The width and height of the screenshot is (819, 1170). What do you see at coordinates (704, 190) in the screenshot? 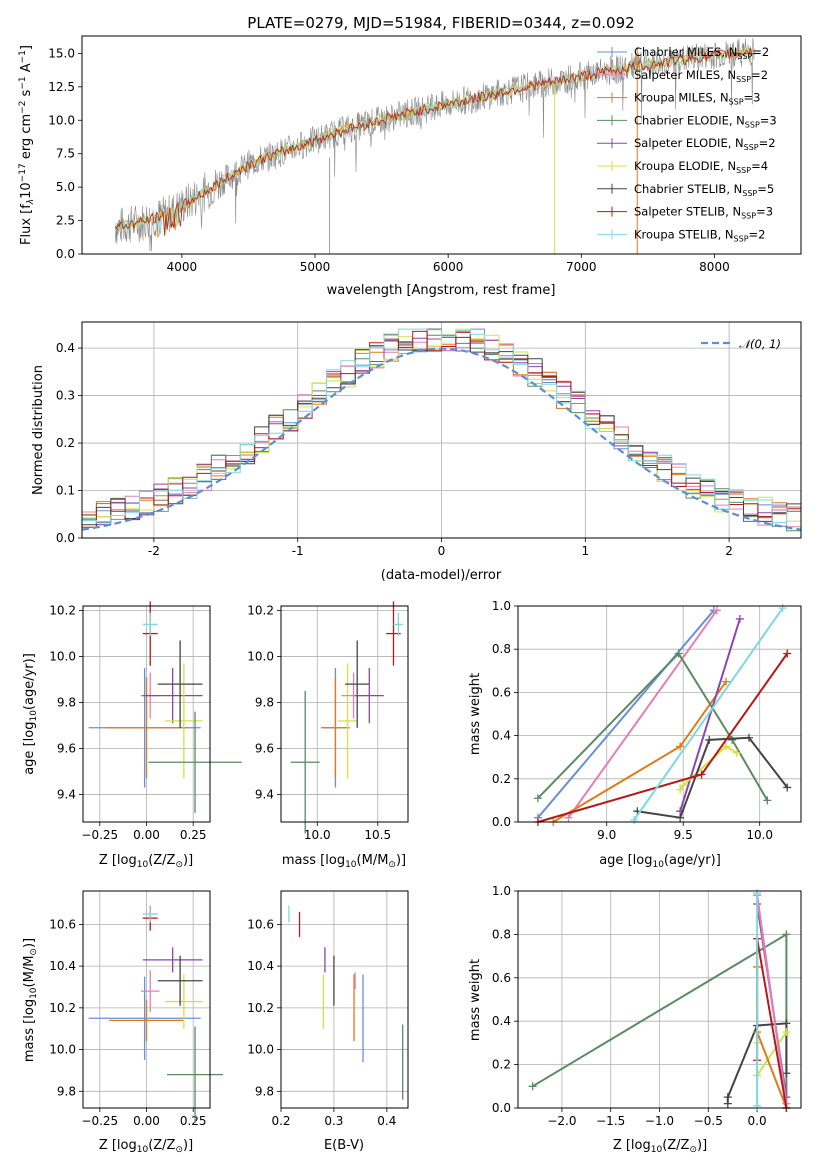
I see `legend-label: Chabrier STELIB, NSSP=5` at bounding box center [704, 190].